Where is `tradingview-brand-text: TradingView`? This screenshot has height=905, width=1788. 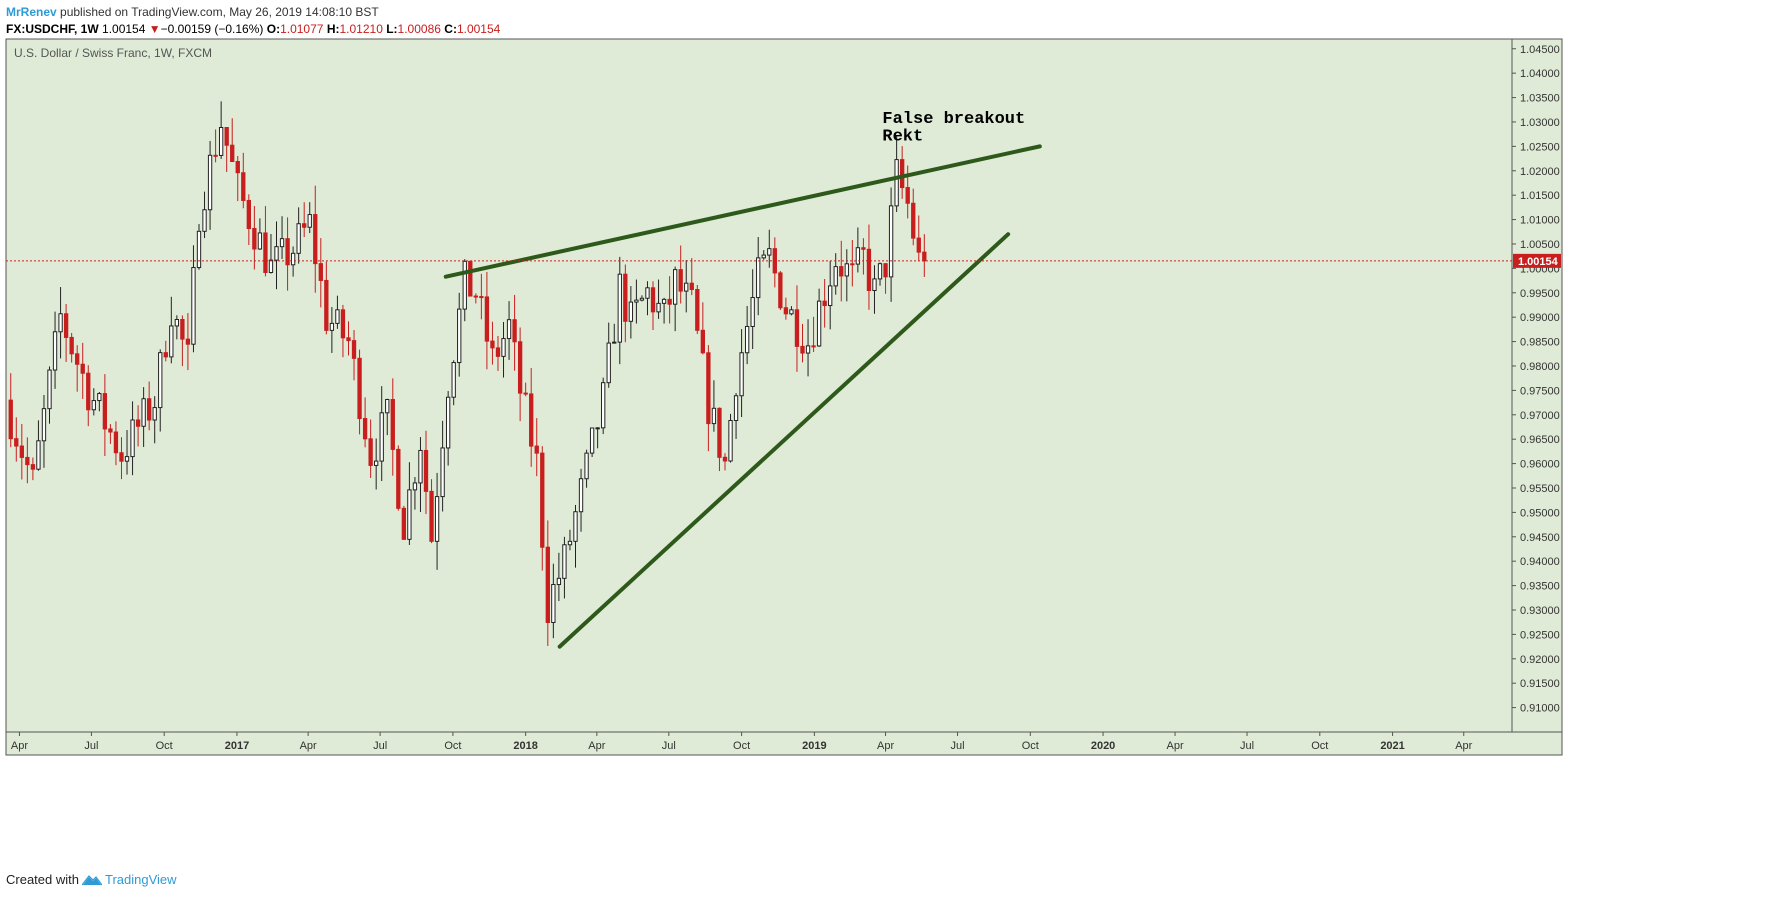 tradingview-brand-text: TradingView is located at coordinates (140, 879).